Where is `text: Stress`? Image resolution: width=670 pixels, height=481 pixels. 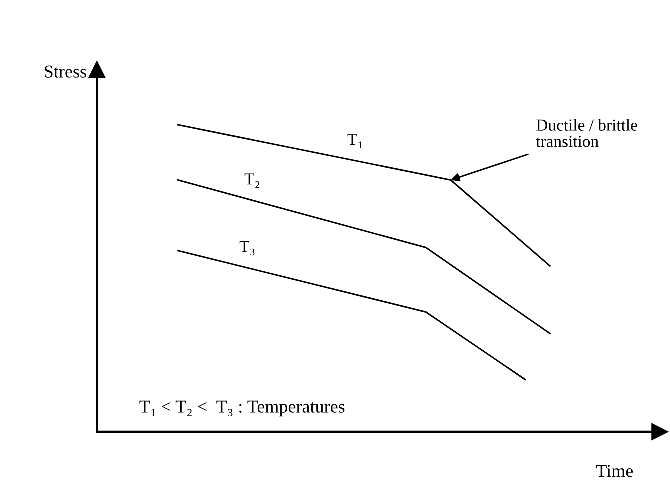 text: Stress is located at coordinates (65, 72).